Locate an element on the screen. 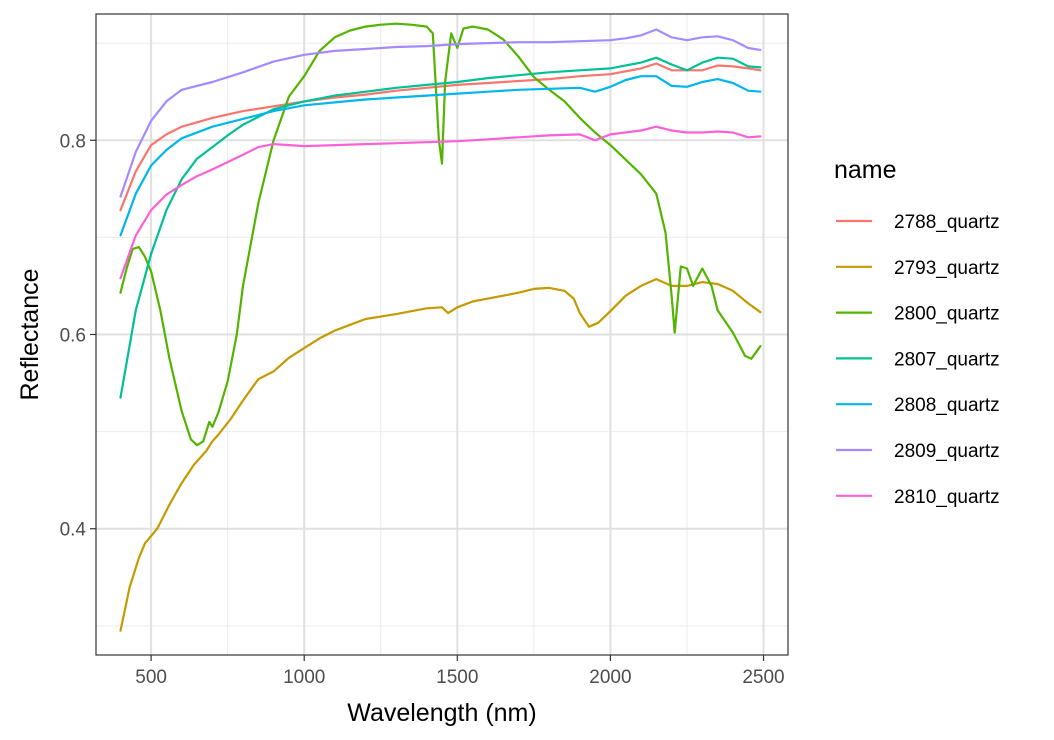 The height and width of the screenshot is (740, 1054). y-tick-label: 0.4 is located at coordinates (73, 530).